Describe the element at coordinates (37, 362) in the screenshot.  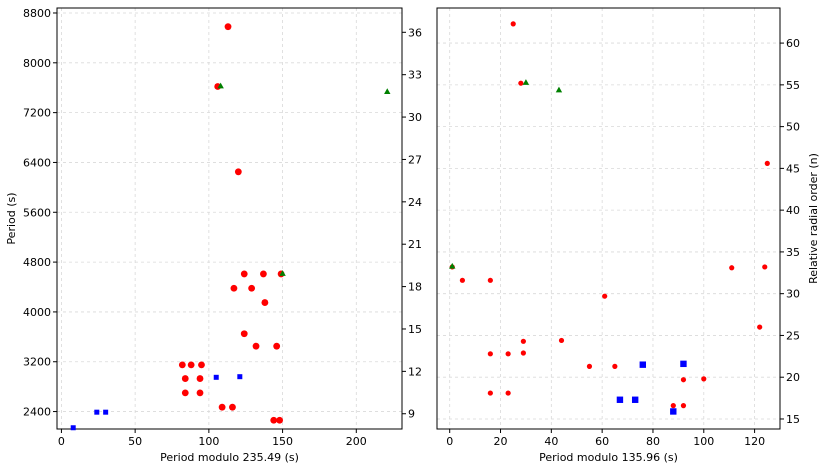
I see `y-tick-label: 3200` at that location.